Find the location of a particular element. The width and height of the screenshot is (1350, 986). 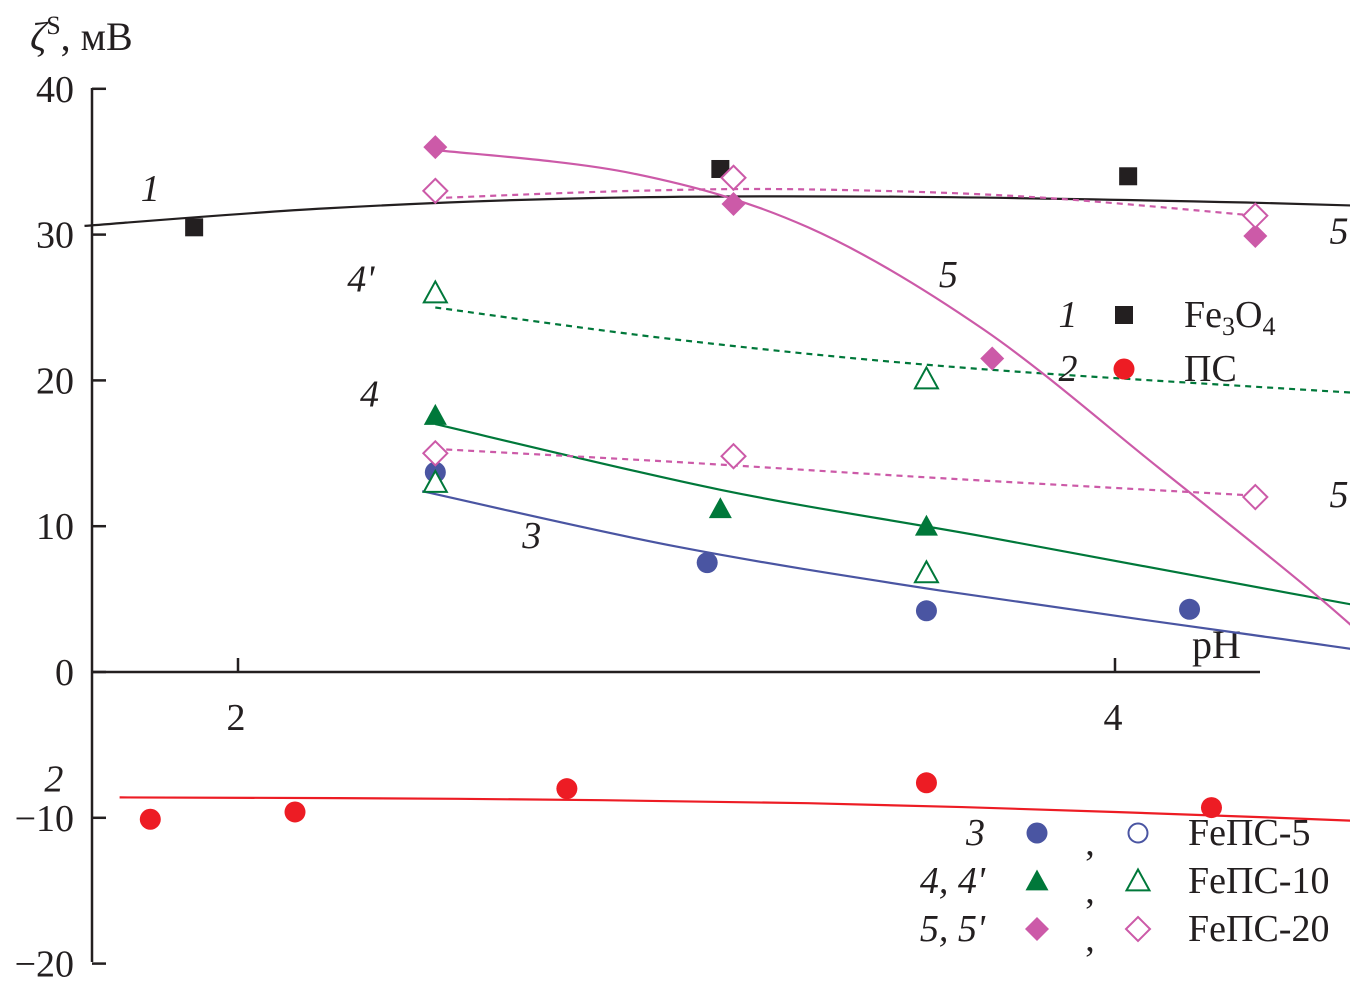

fit-curve-s1 is located at coordinates (717, 211).